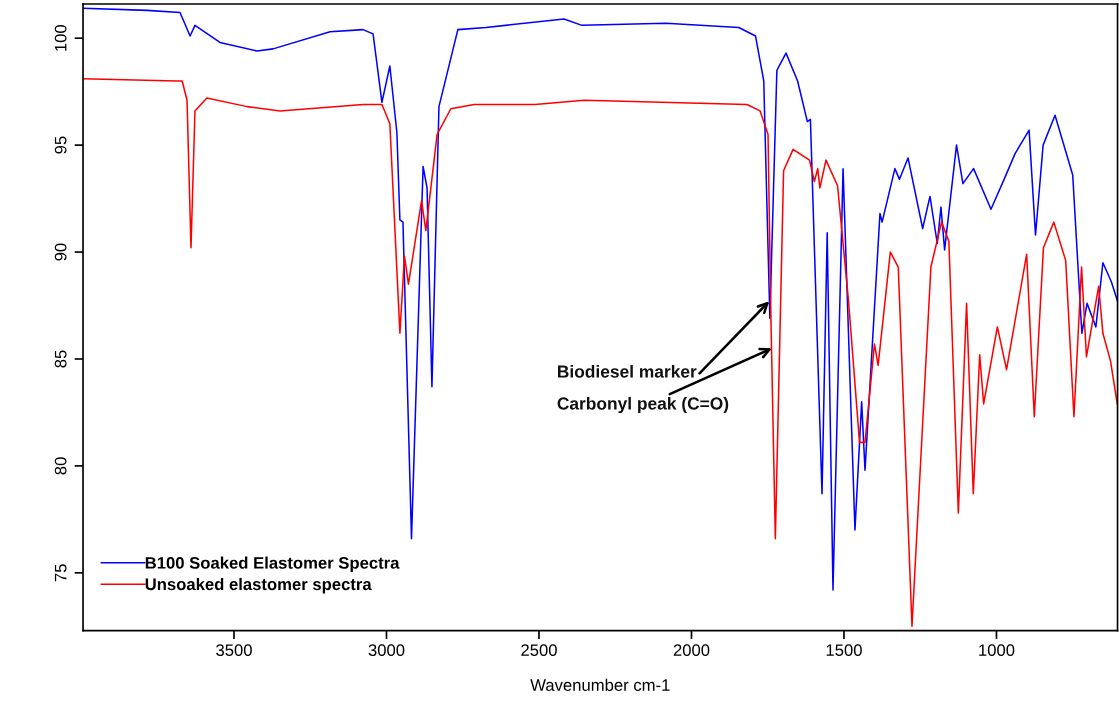  What do you see at coordinates (844, 650) in the screenshot?
I see `x-tick-label: 1500` at bounding box center [844, 650].